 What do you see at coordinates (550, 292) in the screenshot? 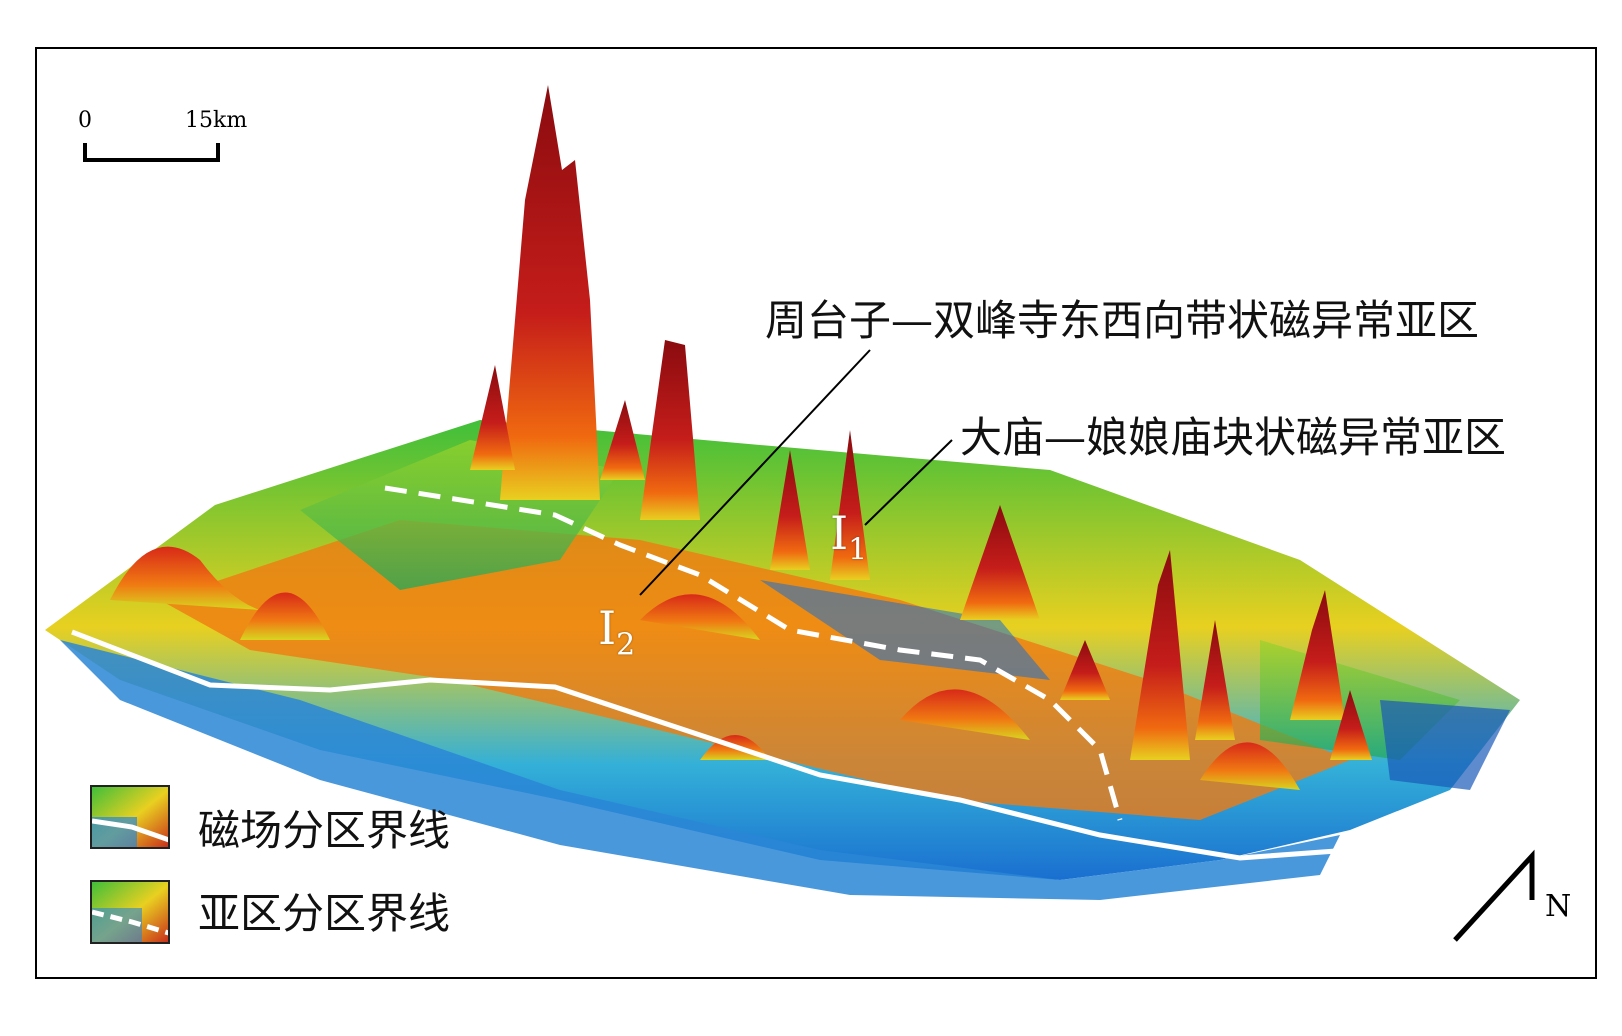
I see `anomaly-peak-main` at bounding box center [550, 292].